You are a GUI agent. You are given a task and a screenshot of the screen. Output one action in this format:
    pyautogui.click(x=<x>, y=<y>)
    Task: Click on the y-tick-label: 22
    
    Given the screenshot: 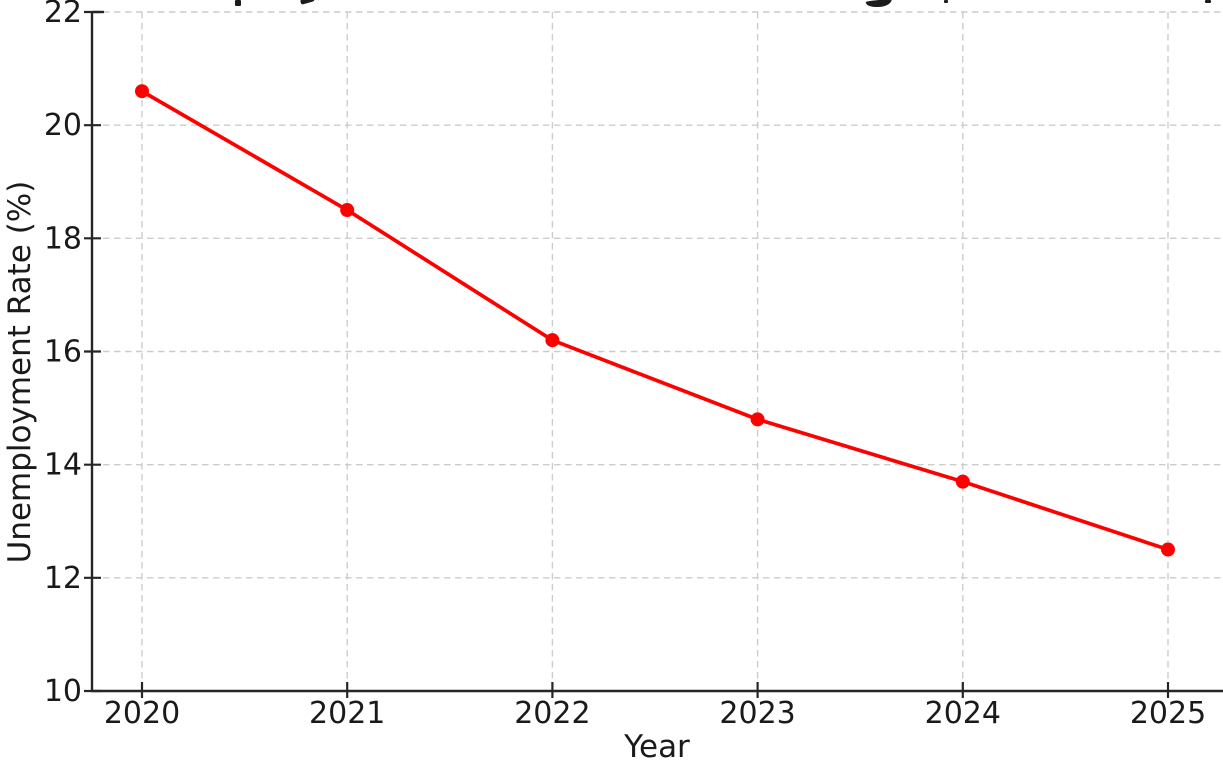 What is the action you would take?
    pyautogui.click(x=63, y=15)
    